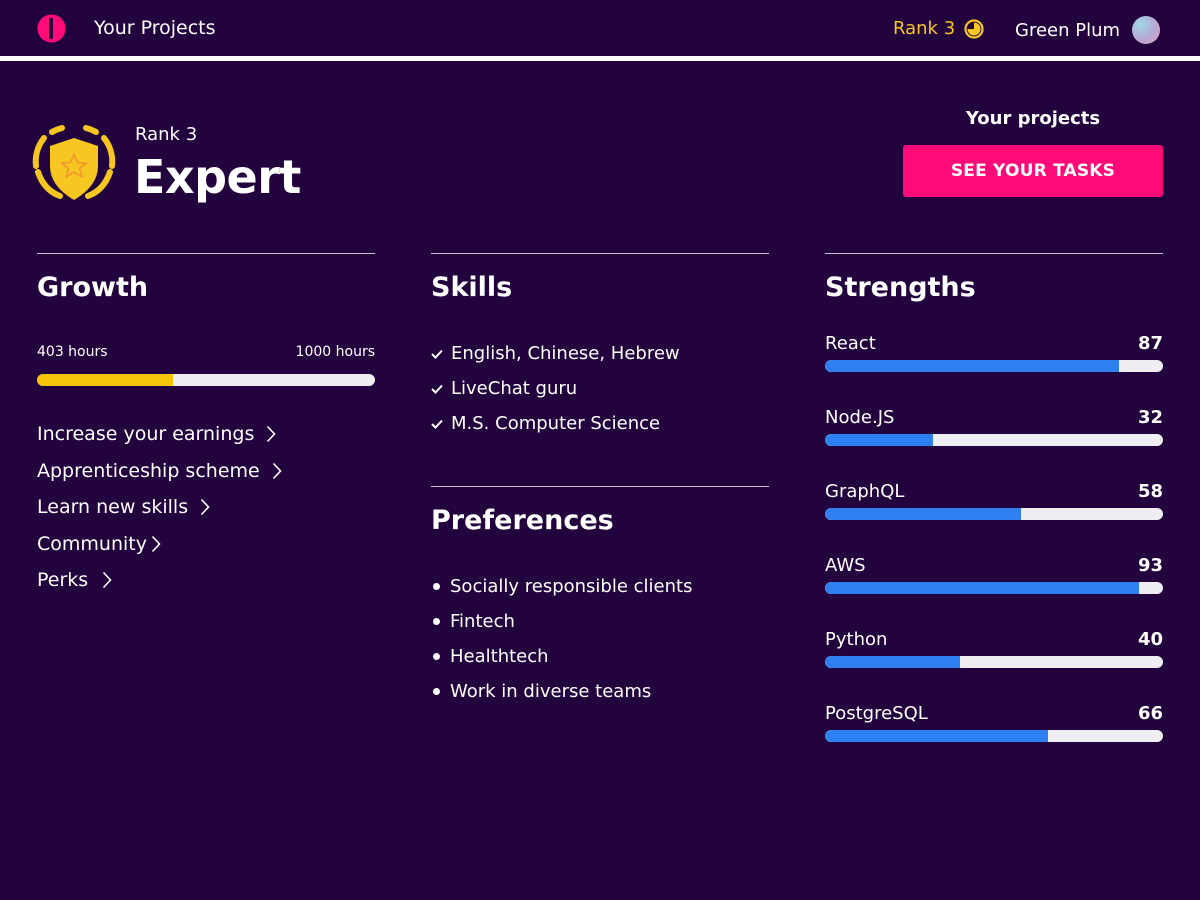 This screenshot has height=900, width=1200. What do you see at coordinates (113, 507) in the screenshot?
I see `link-label: Learn new skills` at bounding box center [113, 507].